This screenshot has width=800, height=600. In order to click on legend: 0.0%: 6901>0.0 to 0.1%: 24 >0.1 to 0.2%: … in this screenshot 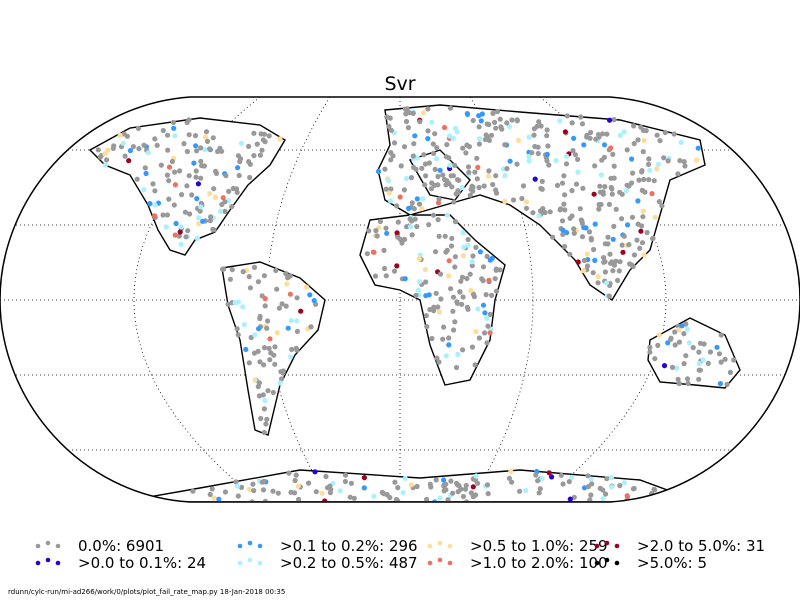, I will do `click(400, 554)`.